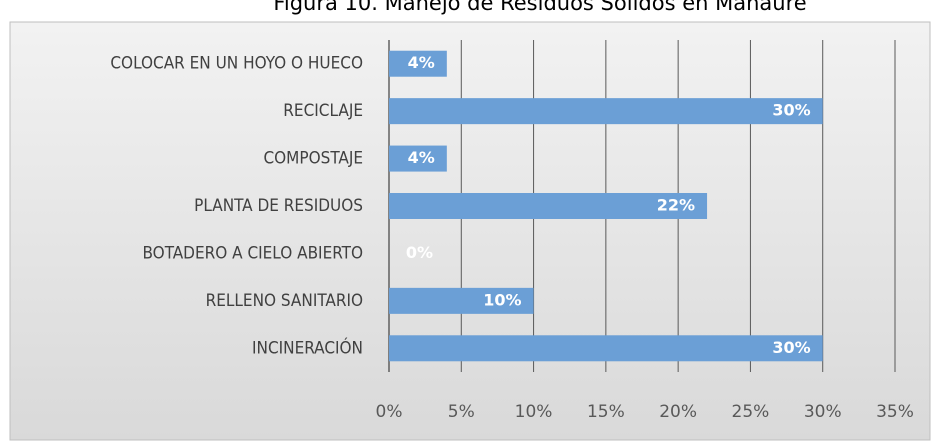 The image size is (937, 447). What do you see at coordinates (313, 159) in the screenshot?
I see `y-tick-label: COMPOSTAJE` at bounding box center [313, 159].